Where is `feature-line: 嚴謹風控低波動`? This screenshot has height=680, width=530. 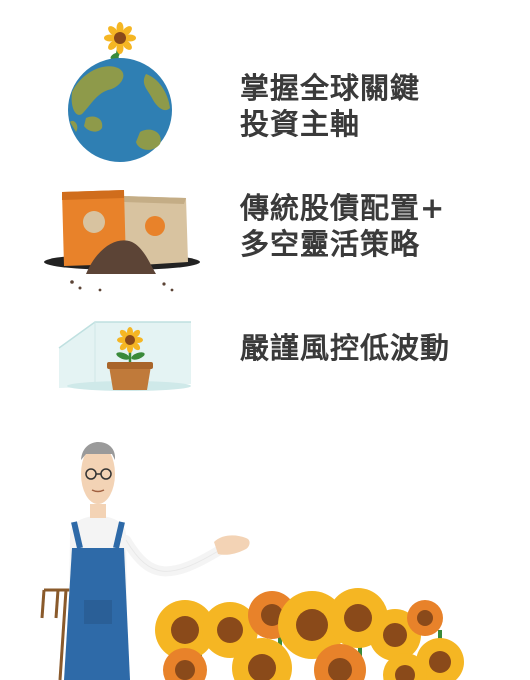
feature-line: 嚴謹風控低波動 is located at coordinates (345, 348).